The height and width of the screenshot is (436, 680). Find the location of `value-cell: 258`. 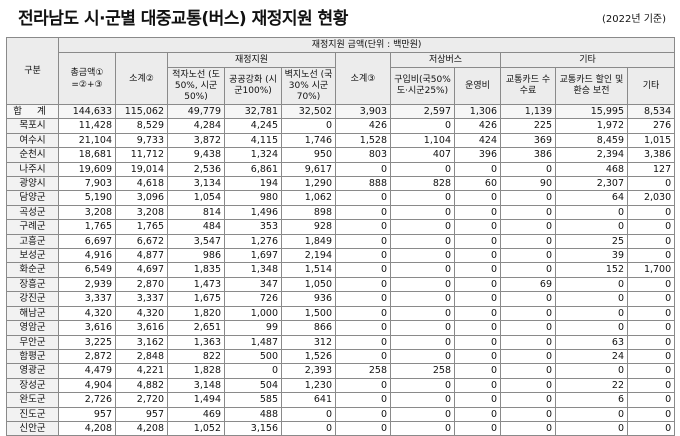

value-cell: 258 is located at coordinates (363, 371).